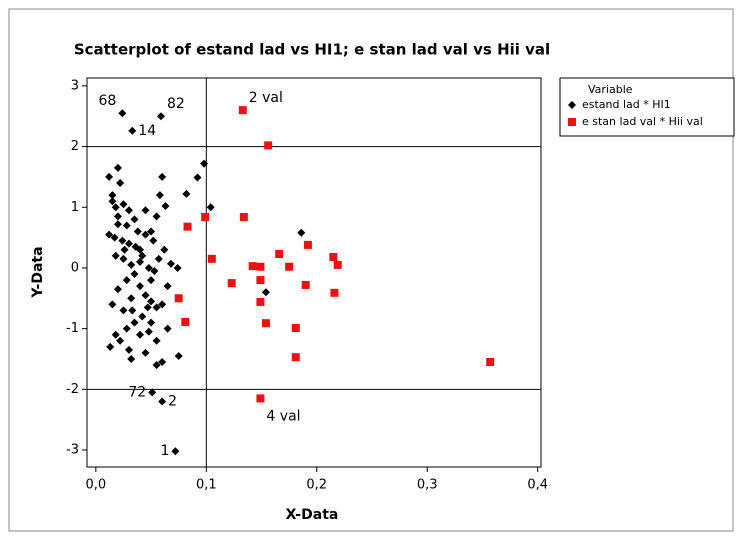  I want to click on annotation: 1, so click(164, 451).